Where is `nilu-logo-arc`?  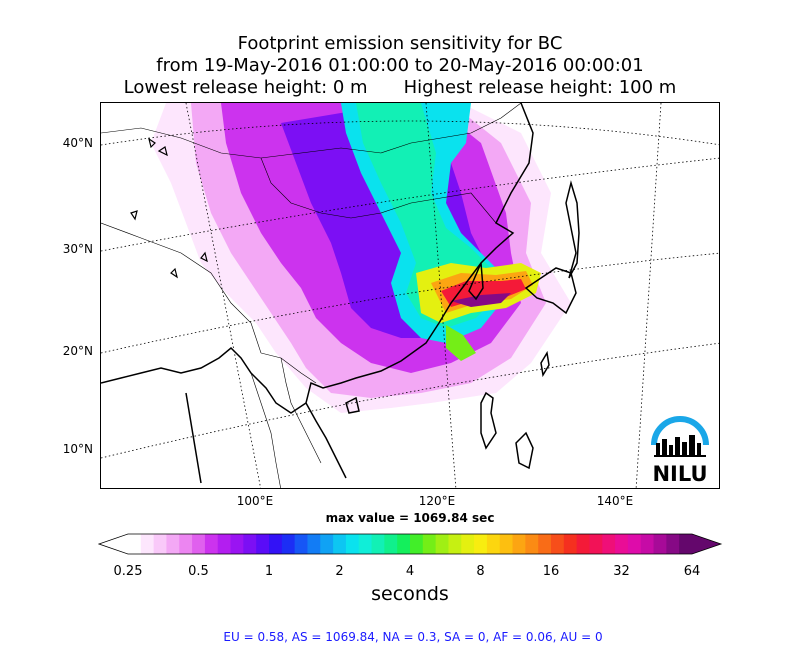 nilu-logo-arc is located at coordinates (680, 431).